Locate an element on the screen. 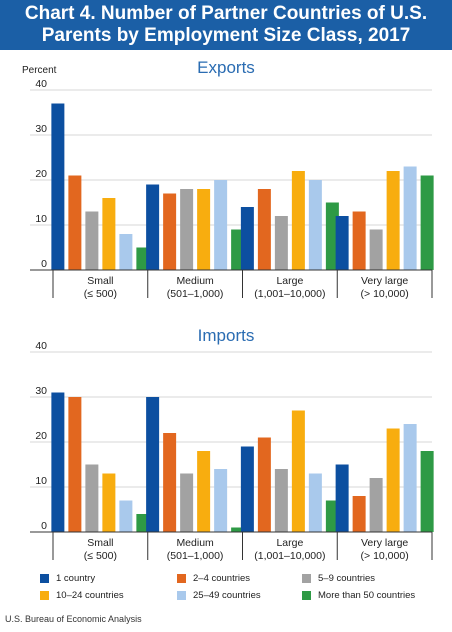 This screenshot has width=452, height=632. legend-label: 2–4 countries is located at coordinates (222, 578).